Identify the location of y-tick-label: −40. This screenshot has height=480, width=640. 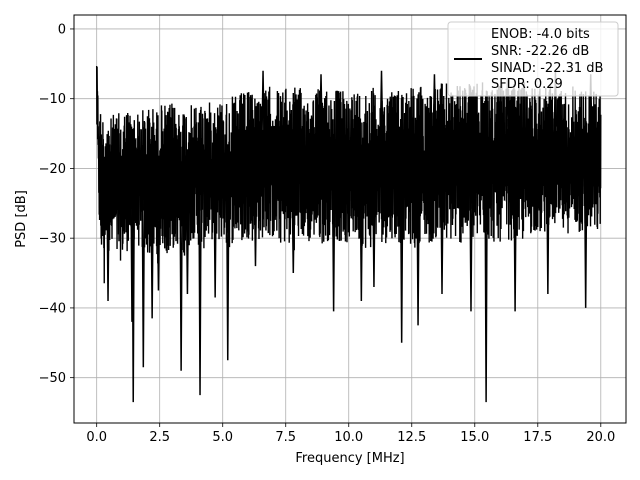
(52, 308).